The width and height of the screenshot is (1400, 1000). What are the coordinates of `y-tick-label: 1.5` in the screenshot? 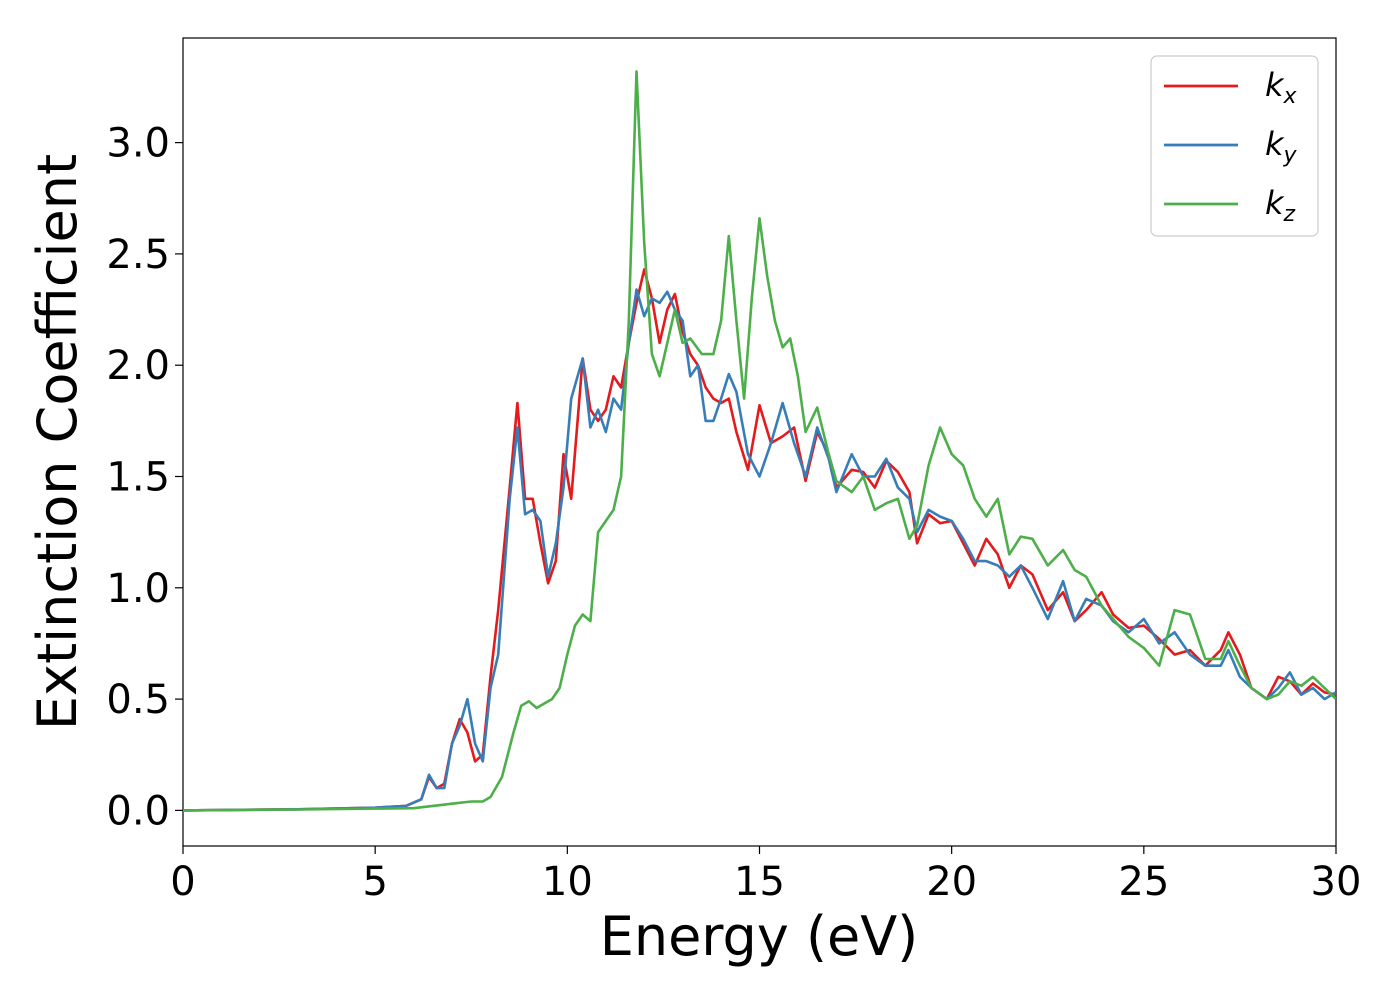 It's located at (138, 478).